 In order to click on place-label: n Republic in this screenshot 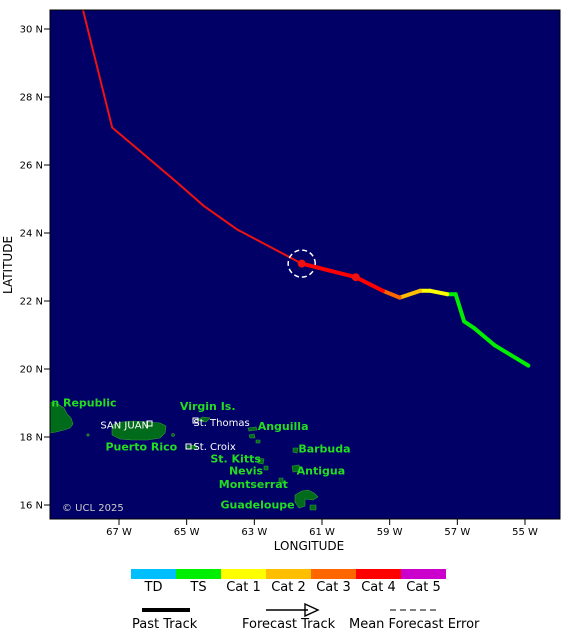, I will do `click(83, 402)`.